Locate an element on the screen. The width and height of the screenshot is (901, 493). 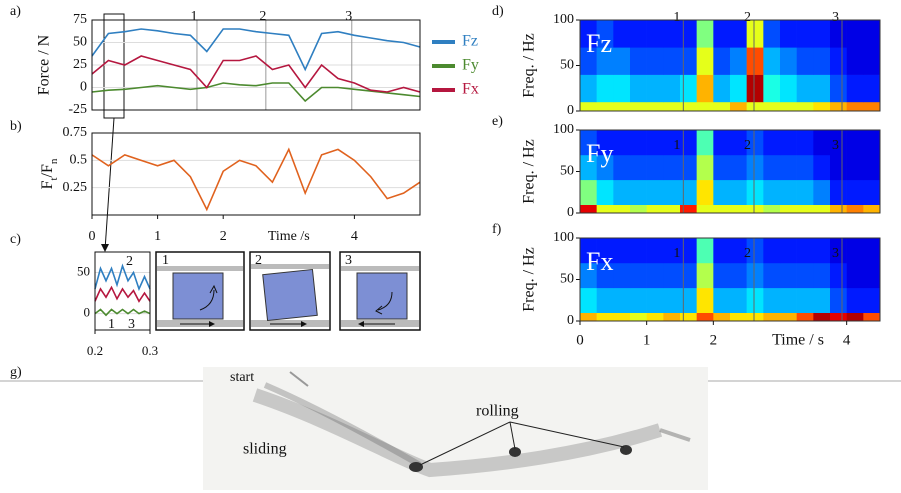
event-label: 2 is located at coordinates (262, 16).